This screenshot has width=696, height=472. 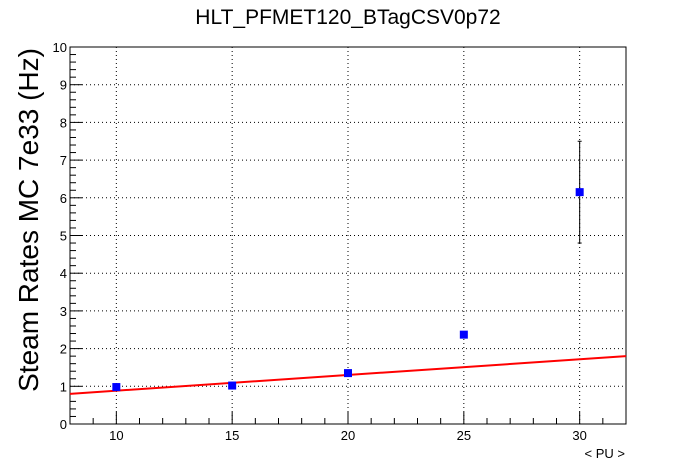 I want to click on x-tick-label: 25, so click(x=464, y=435).